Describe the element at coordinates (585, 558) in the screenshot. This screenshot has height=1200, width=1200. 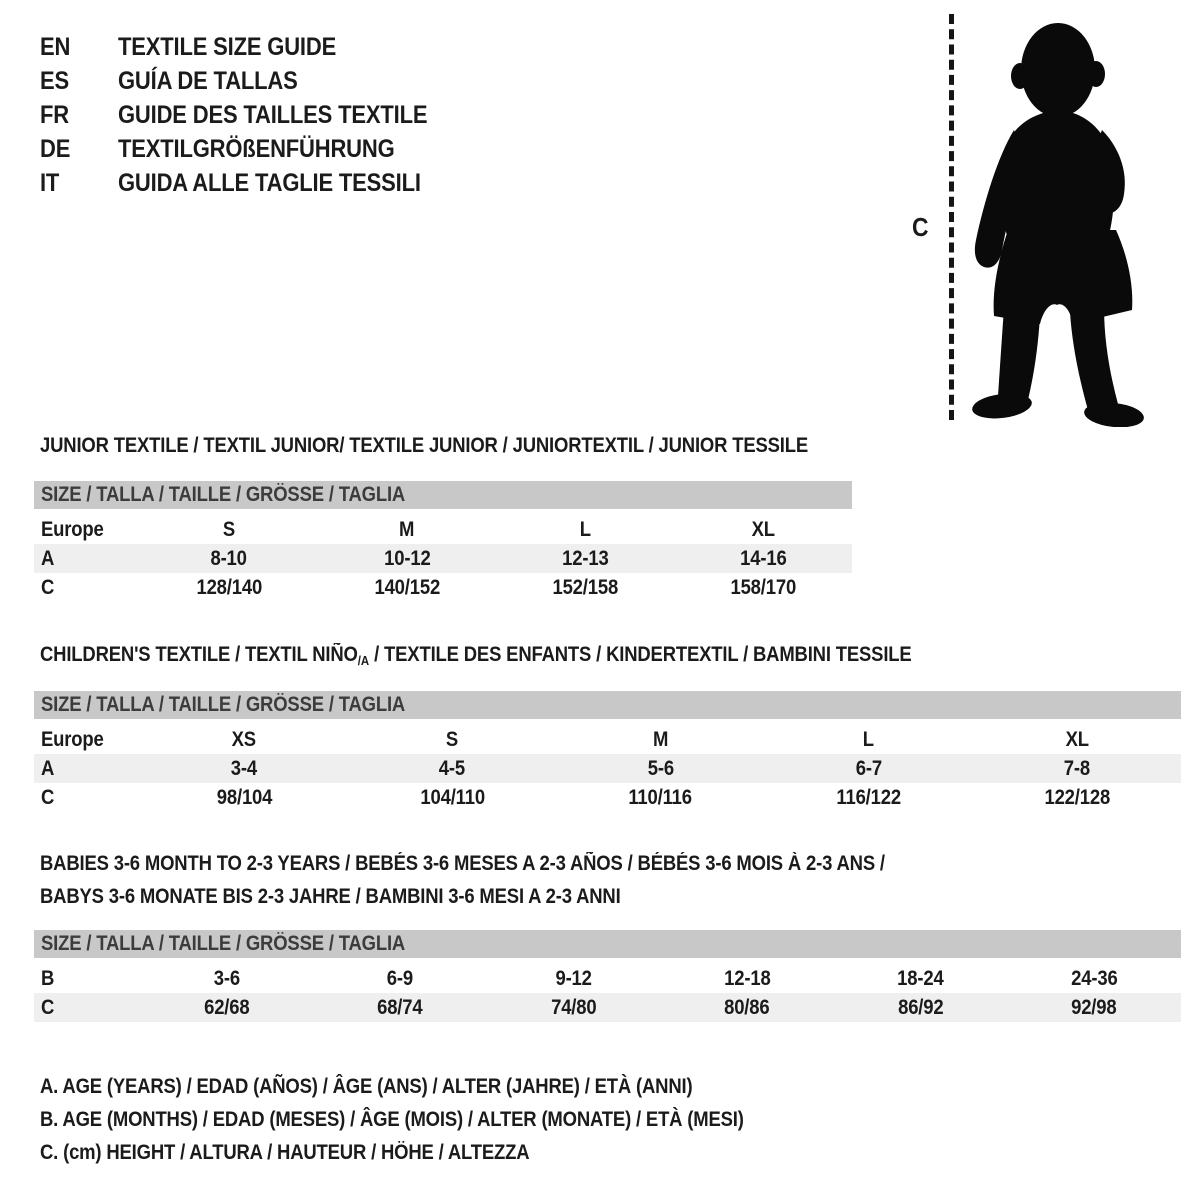
I see `table-cell: 12-13` at that location.